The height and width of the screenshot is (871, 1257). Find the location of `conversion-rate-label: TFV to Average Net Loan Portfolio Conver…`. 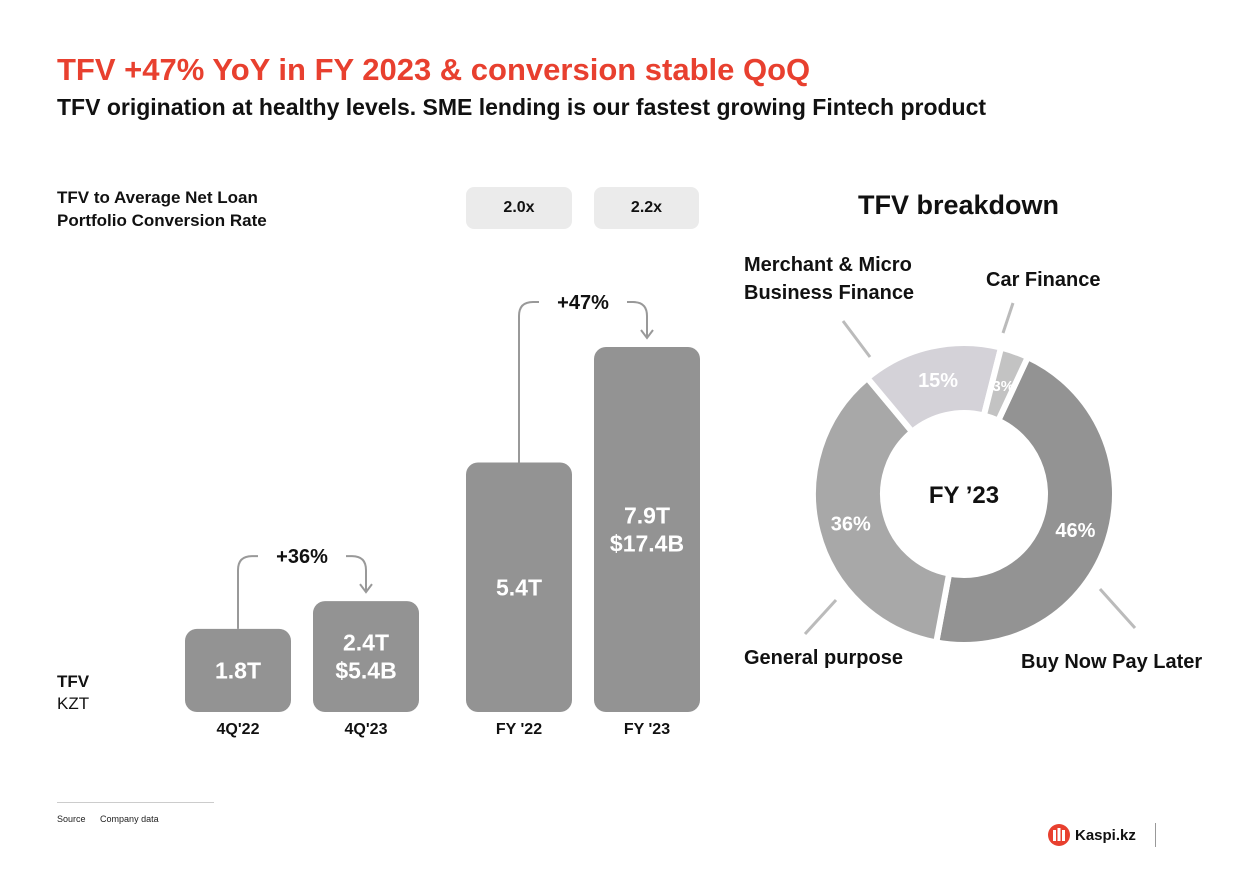

conversion-rate-label: TFV to Average Net Loan Portfolio Conver… is located at coordinates (207, 209).